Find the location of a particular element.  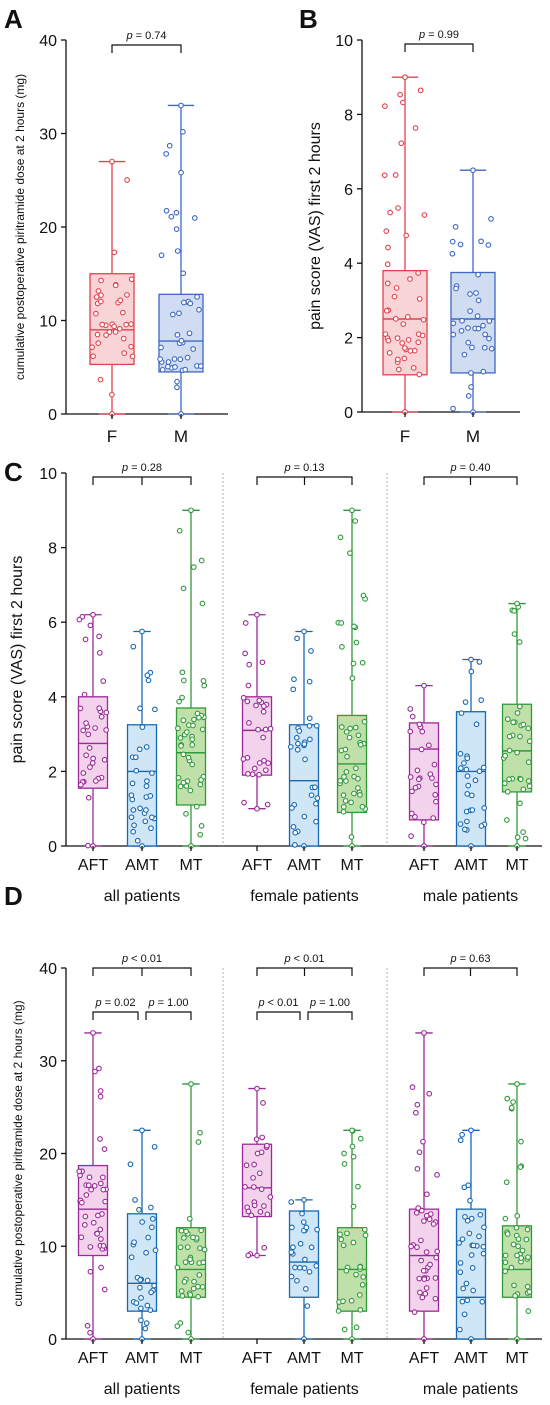

box-aft is located at coordinates (423, 765).